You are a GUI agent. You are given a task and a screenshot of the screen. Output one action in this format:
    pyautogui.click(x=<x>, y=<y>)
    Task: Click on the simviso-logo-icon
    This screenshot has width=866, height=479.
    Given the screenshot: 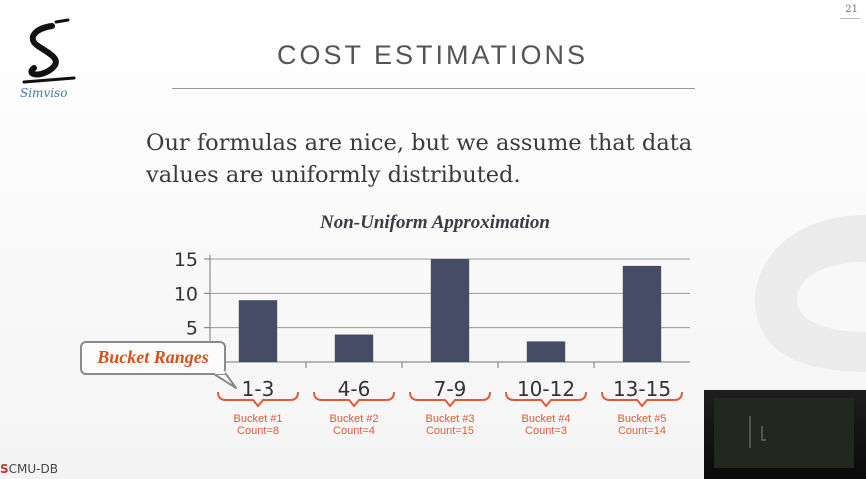 What is the action you would take?
    pyautogui.click(x=49, y=51)
    